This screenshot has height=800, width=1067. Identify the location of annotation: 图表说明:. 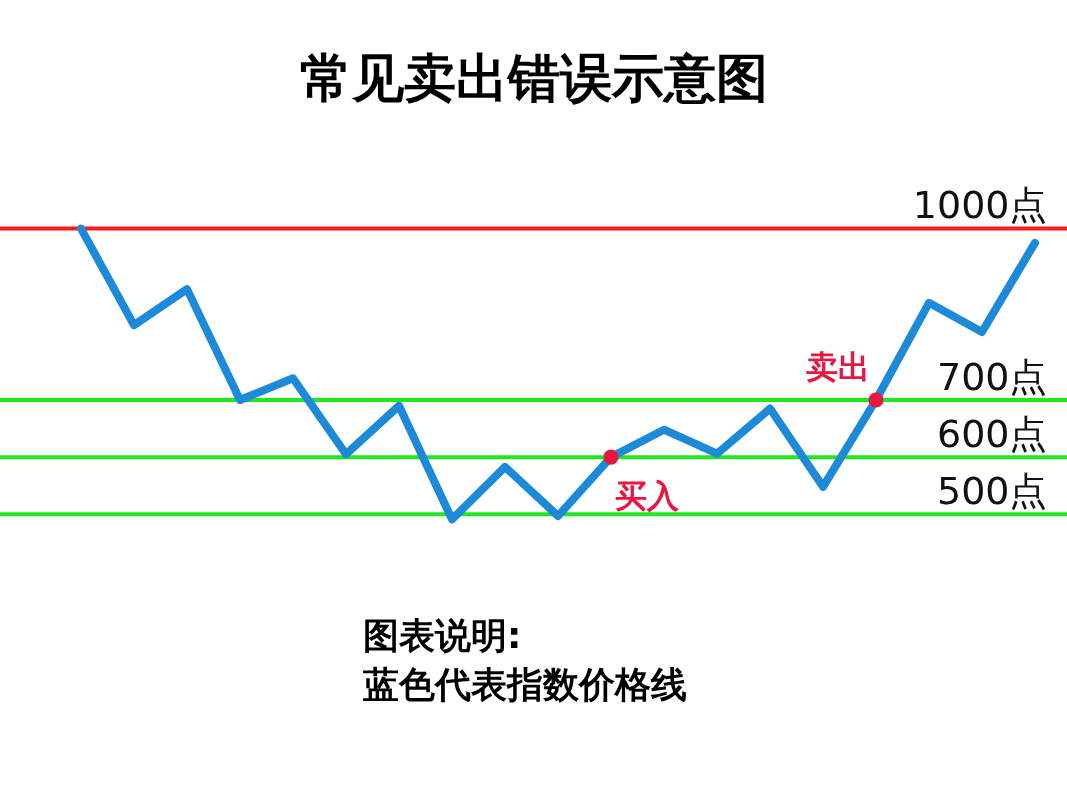
(442, 635).